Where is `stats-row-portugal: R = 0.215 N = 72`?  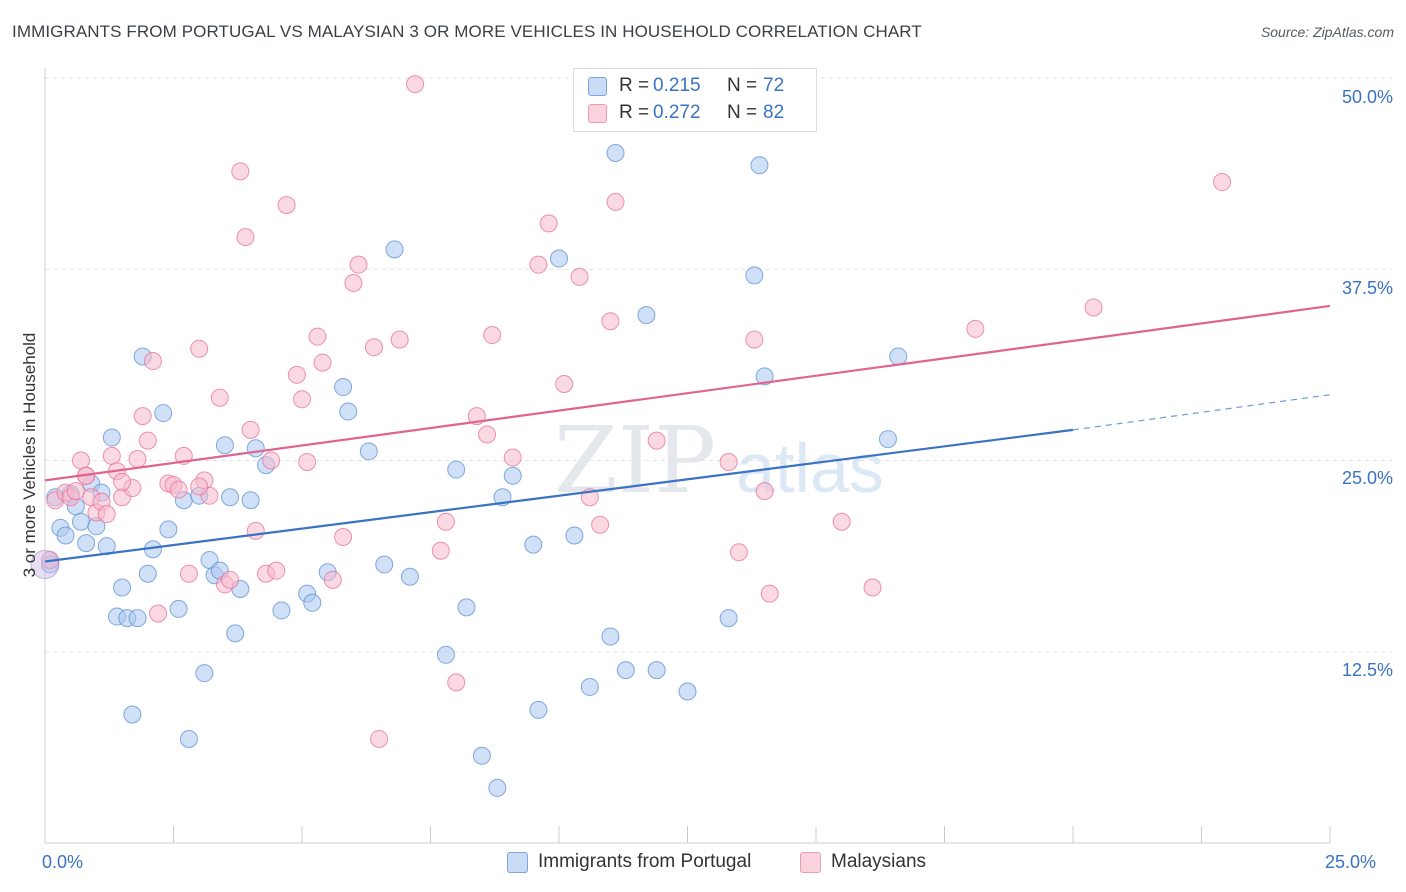 stats-row-portugal: R = 0.215 N = 72 is located at coordinates (686, 86).